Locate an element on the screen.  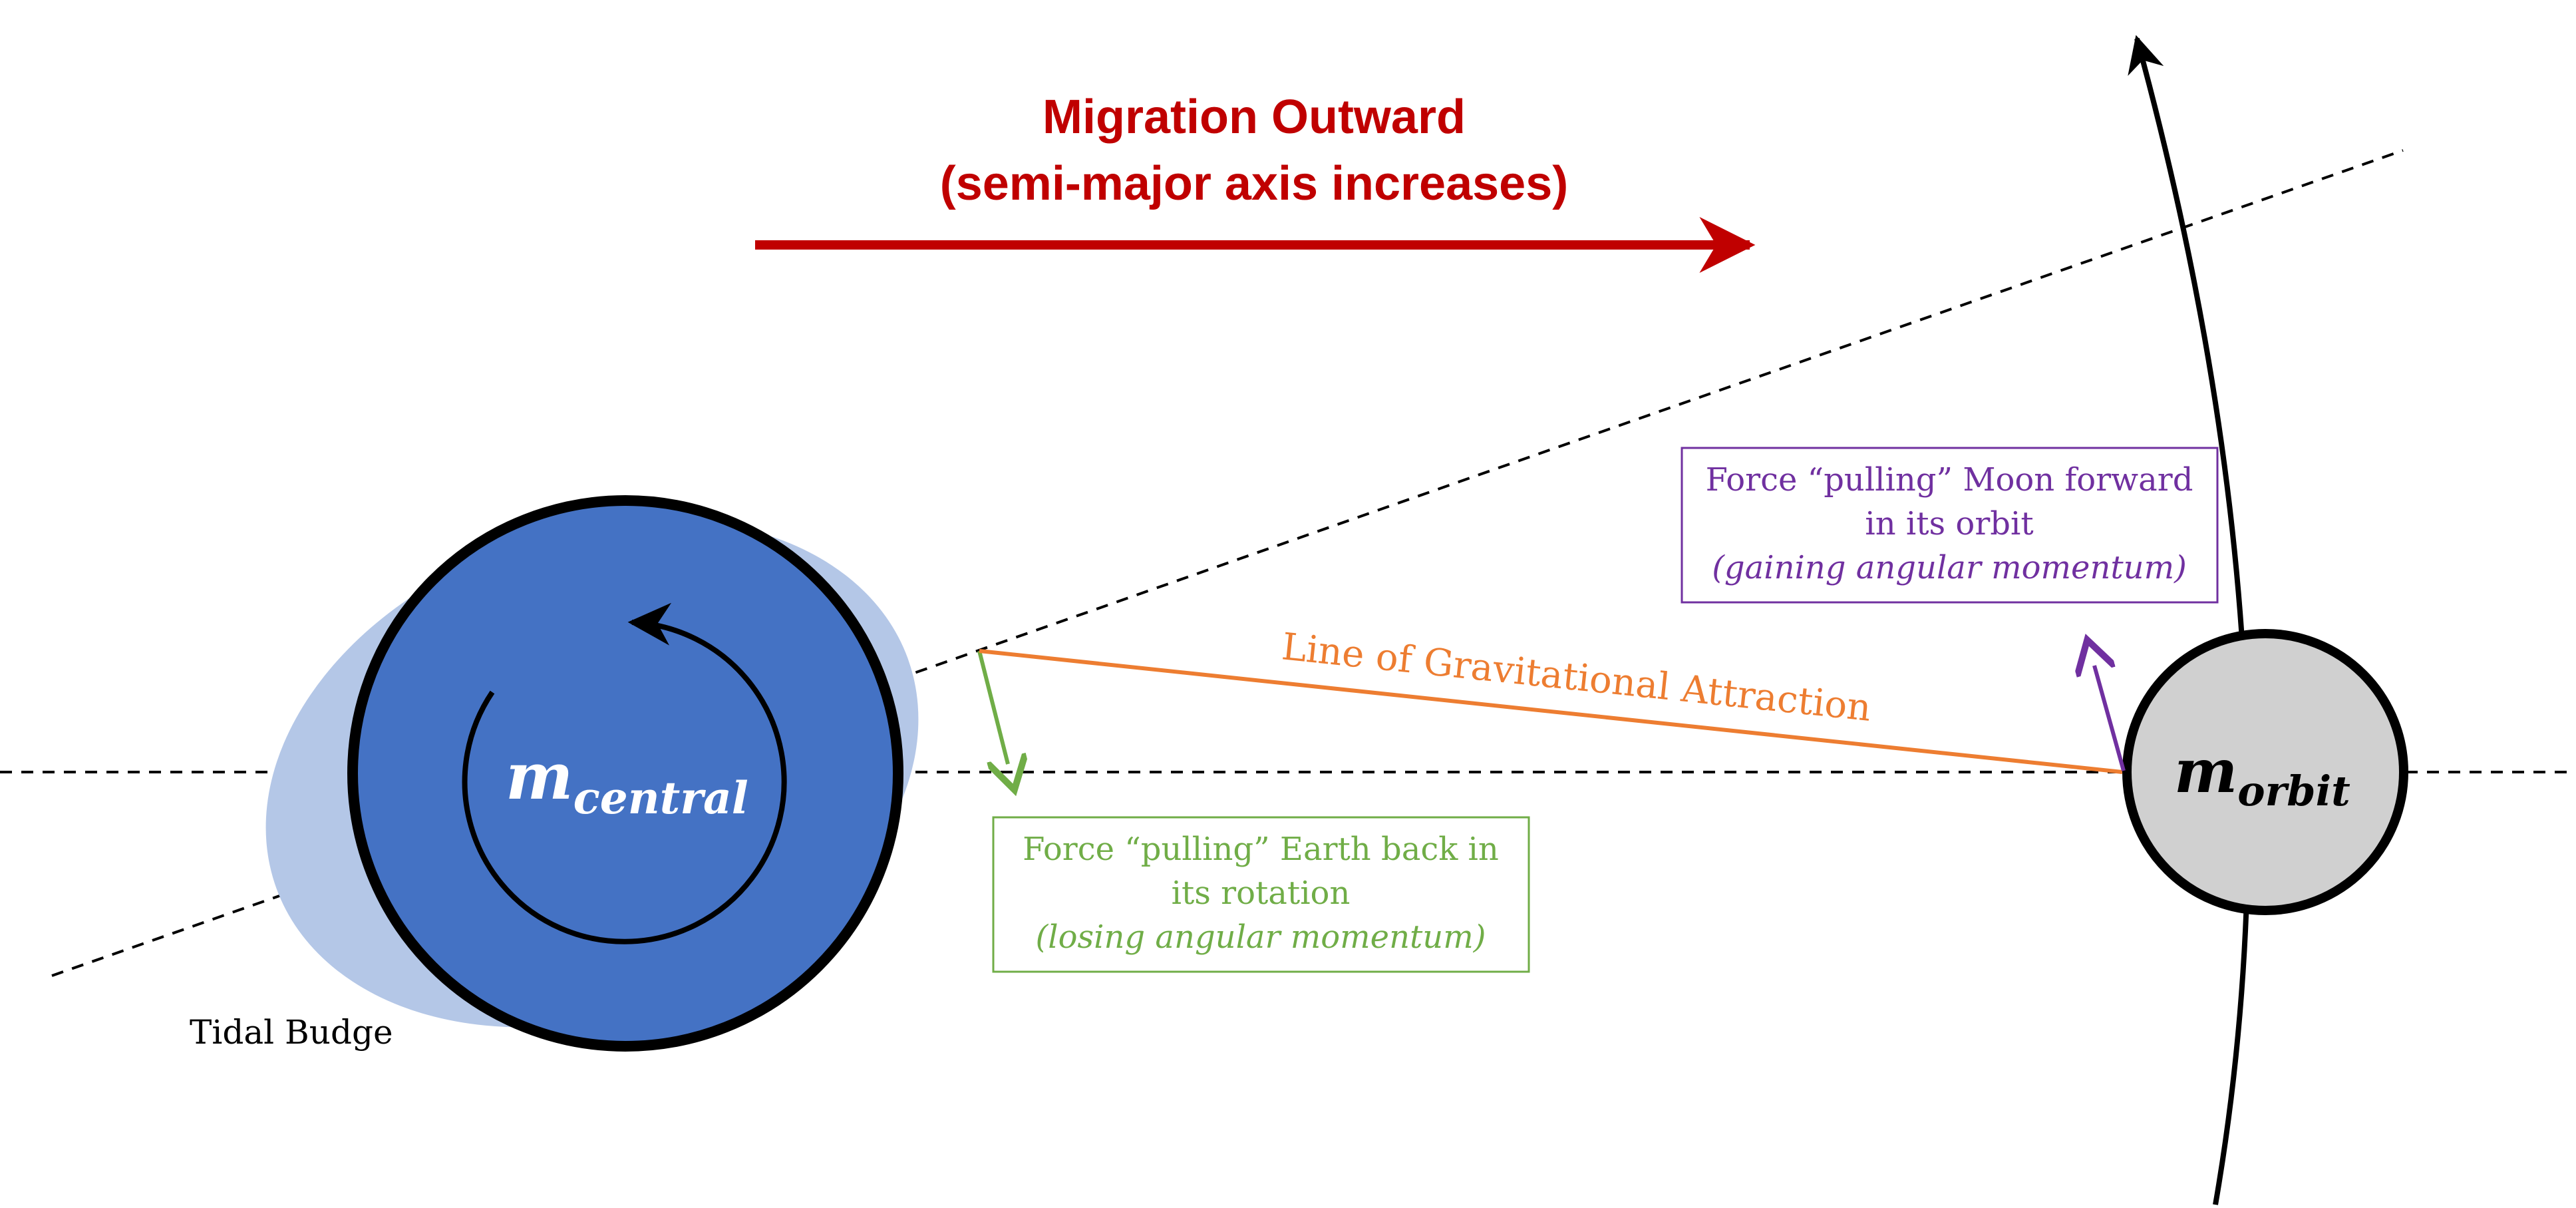
moon-force-box is located at coordinates (1950, 525).